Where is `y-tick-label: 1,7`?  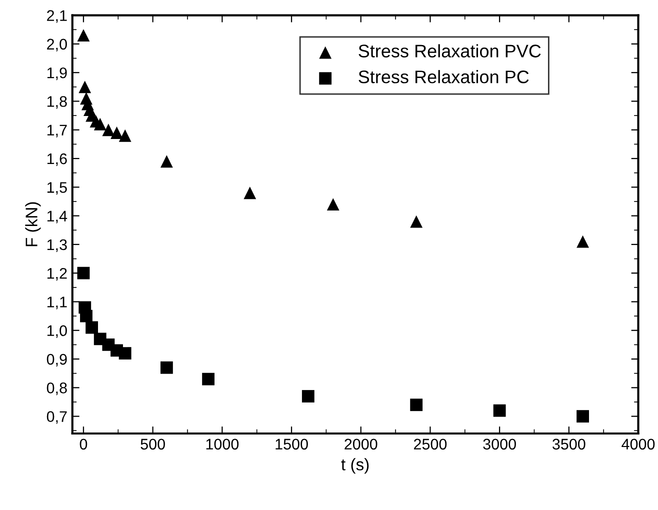
y-tick-label: 1,7 is located at coordinates (57, 131).